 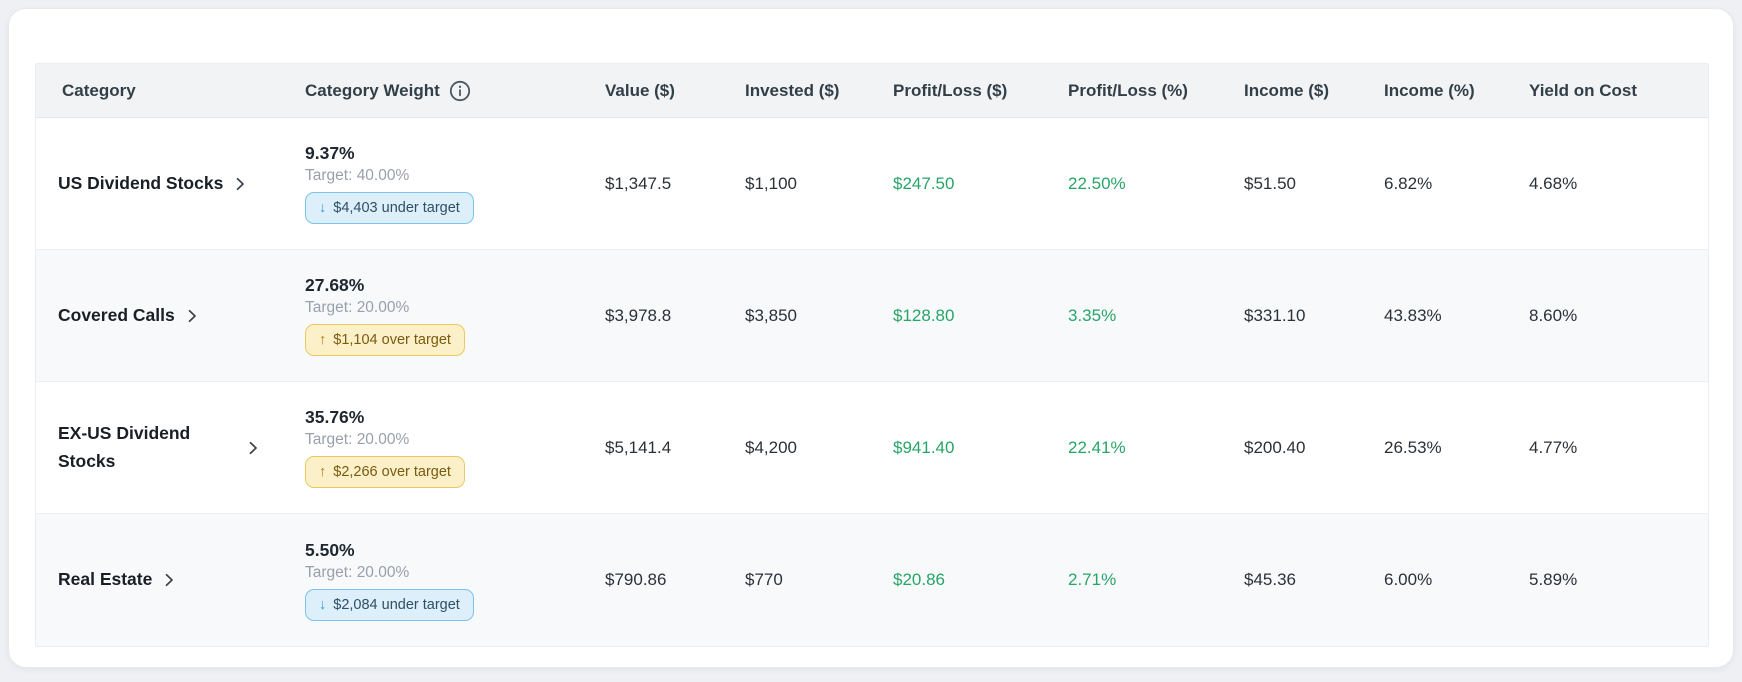 I want to click on category-cell: EX-US Dividend Stocks, so click(x=168, y=447).